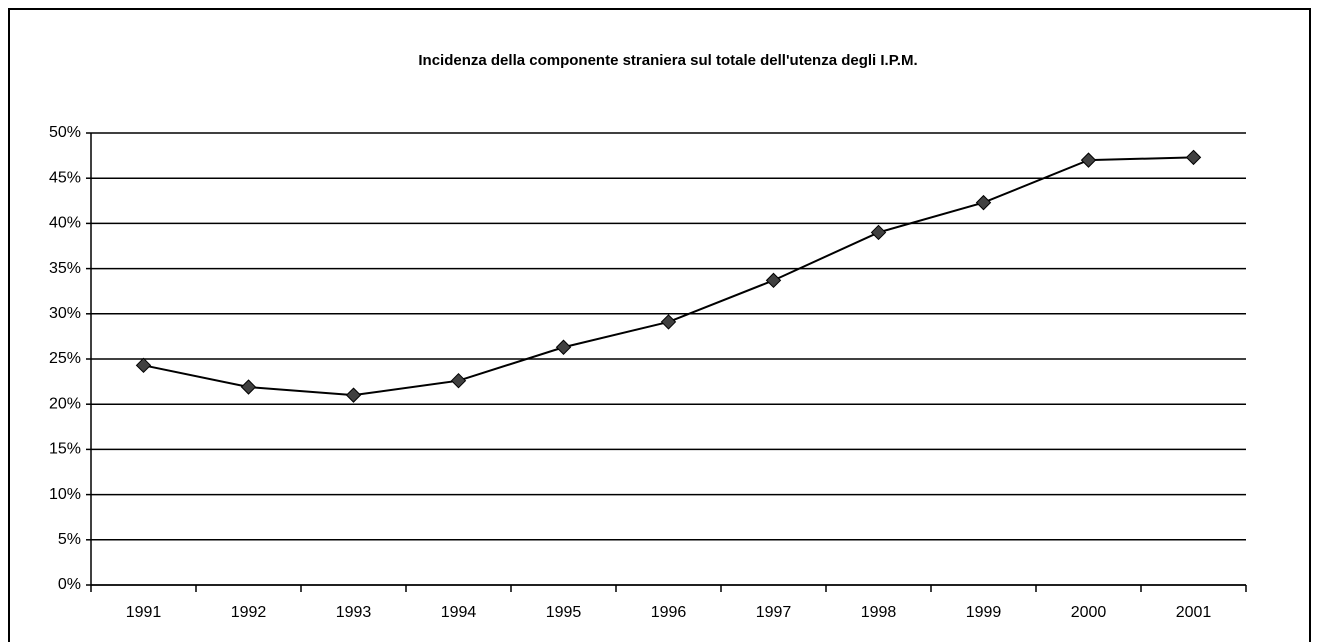  I want to click on x-tick-label: 1998, so click(879, 612).